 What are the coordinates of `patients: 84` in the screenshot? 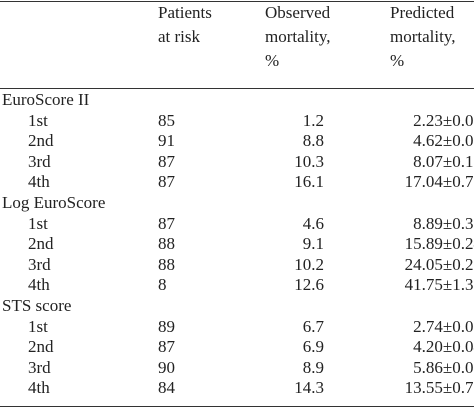 It's located at (166, 388).